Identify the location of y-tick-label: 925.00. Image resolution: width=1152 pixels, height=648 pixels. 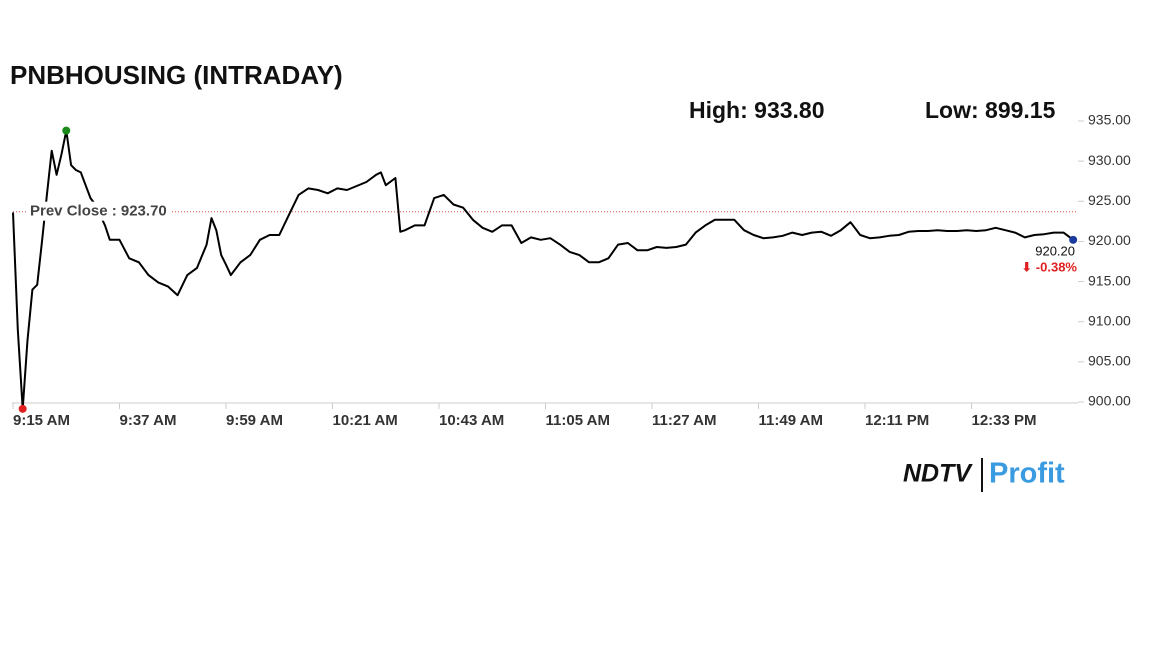
(1109, 200).